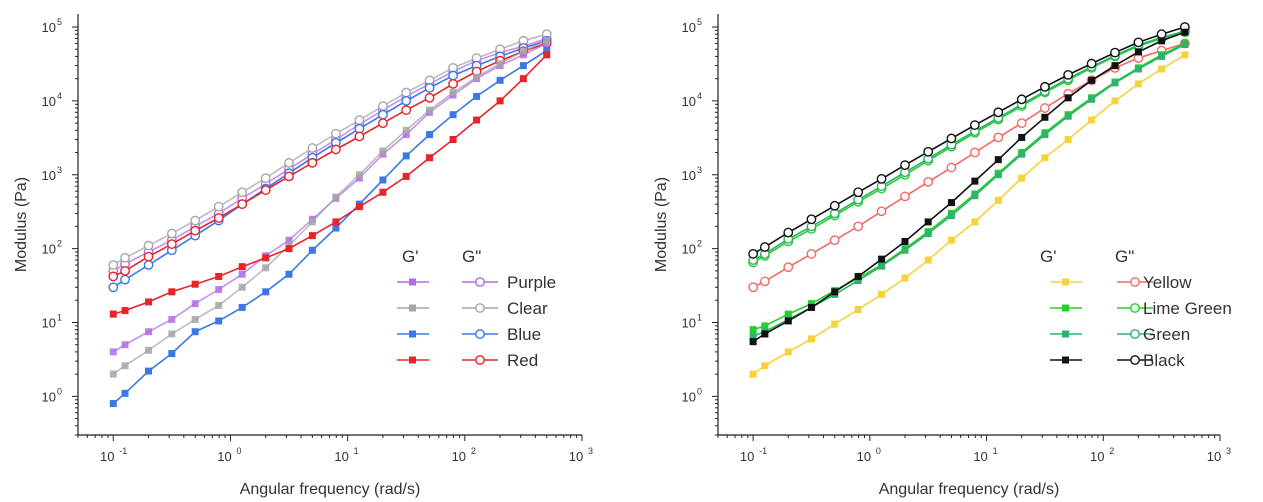 Image resolution: width=1263 pixels, height=502 pixels. Describe the element at coordinates (1167, 282) in the screenshot. I see `legend-label: Yellow` at that location.